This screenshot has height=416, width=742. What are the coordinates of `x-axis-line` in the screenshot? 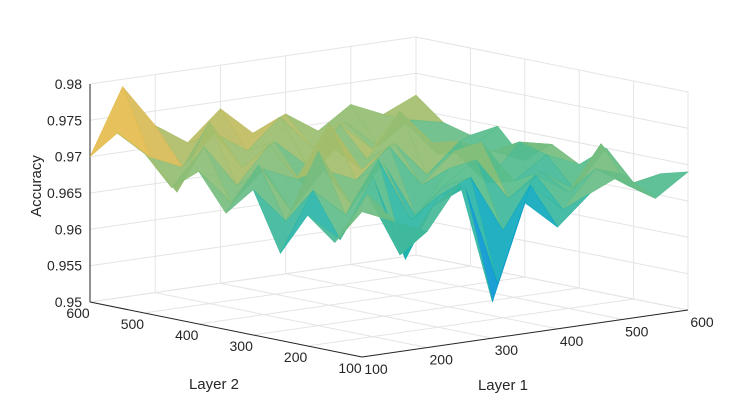 It's located at (525, 333).